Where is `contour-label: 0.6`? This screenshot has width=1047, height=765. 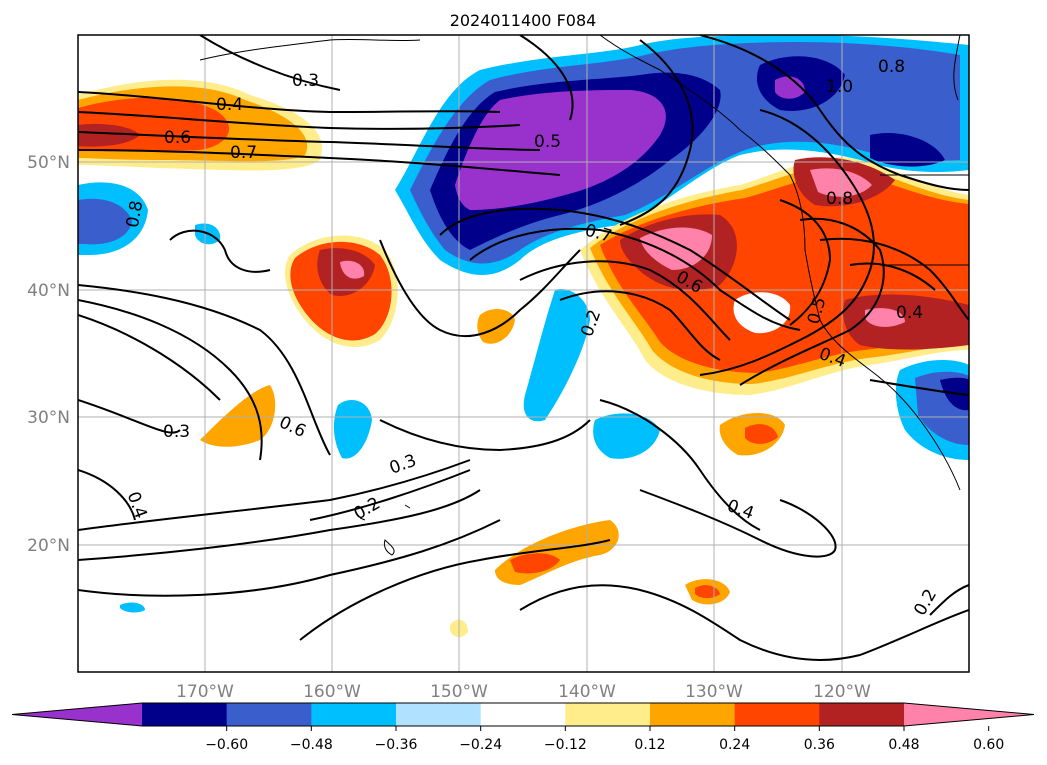 contour-label: 0.6 is located at coordinates (177, 138).